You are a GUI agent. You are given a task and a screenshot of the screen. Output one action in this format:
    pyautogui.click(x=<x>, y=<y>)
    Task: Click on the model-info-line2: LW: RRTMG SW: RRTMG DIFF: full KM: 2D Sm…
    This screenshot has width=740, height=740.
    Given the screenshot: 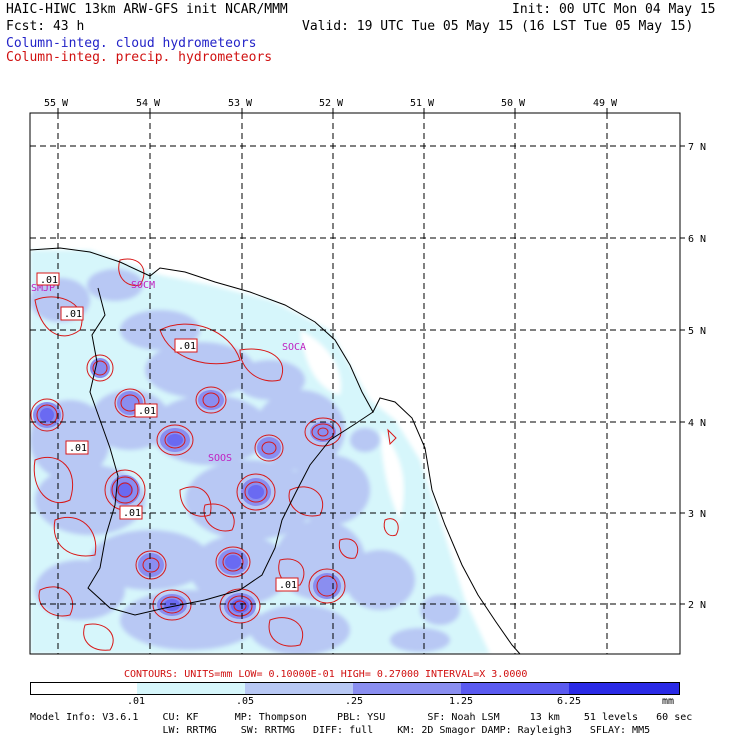 What is the action you would take?
    pyautogui.click(x=340, y=730)
    